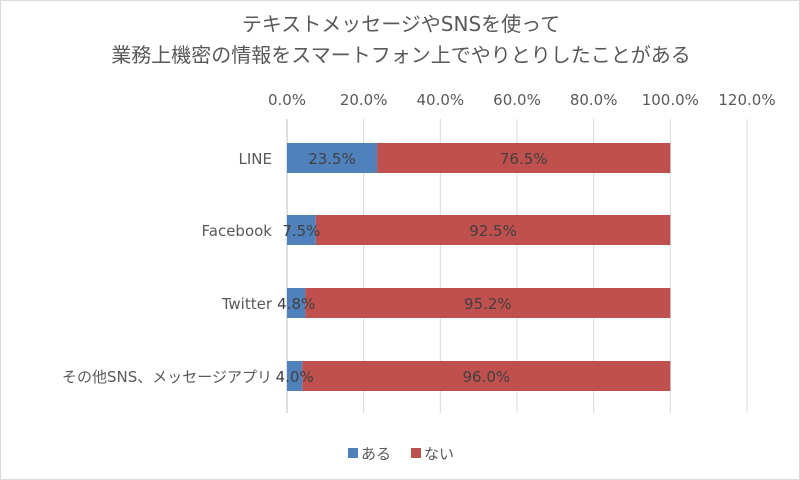  I want to click on category-label: Twitter, so click(247, 304).